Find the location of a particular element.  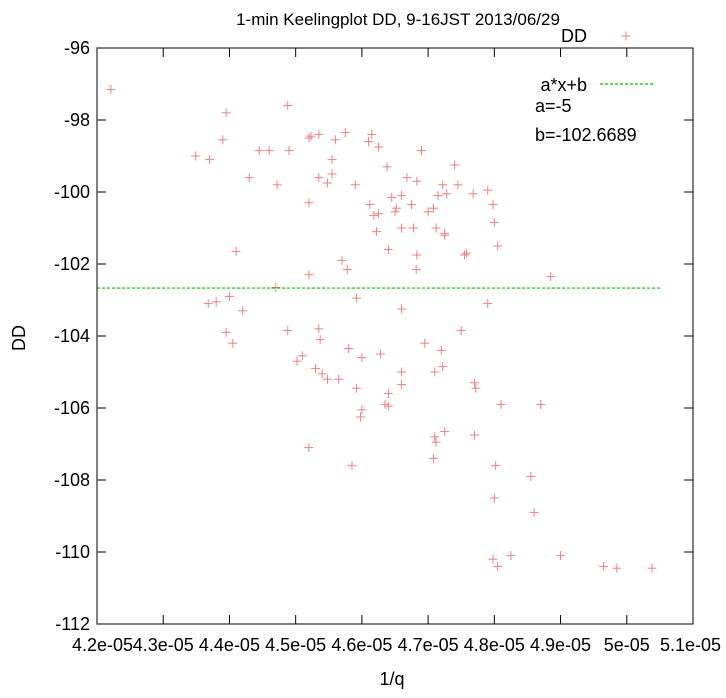

legend-marker-plus is located at coordinates (626, 36).